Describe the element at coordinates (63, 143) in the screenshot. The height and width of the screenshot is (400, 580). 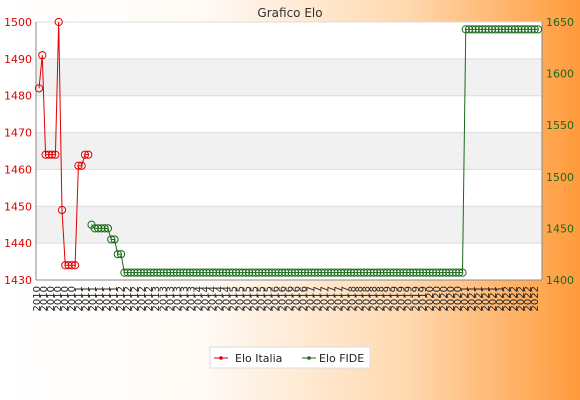
I see `series-elo-italia` at that location.